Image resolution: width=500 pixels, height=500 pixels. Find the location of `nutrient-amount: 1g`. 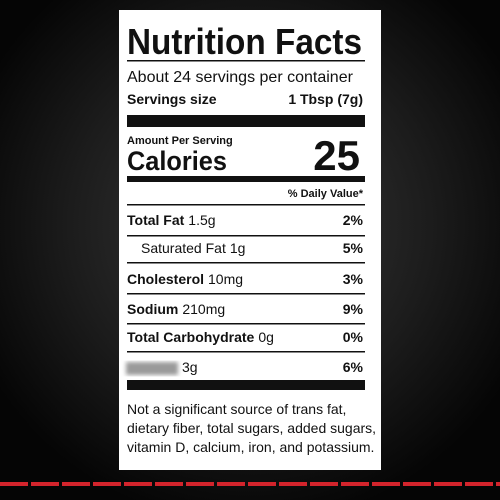

nutrient-amount: 1g is located at coordinates (238, 248).